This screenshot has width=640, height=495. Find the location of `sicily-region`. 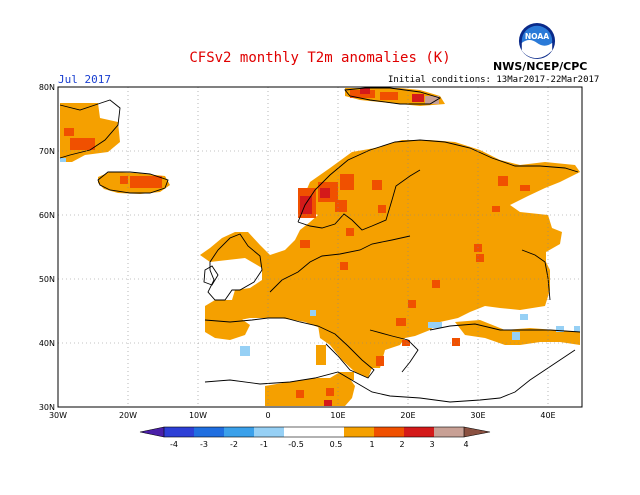

sicily-region is located at coordinates (347, 376).